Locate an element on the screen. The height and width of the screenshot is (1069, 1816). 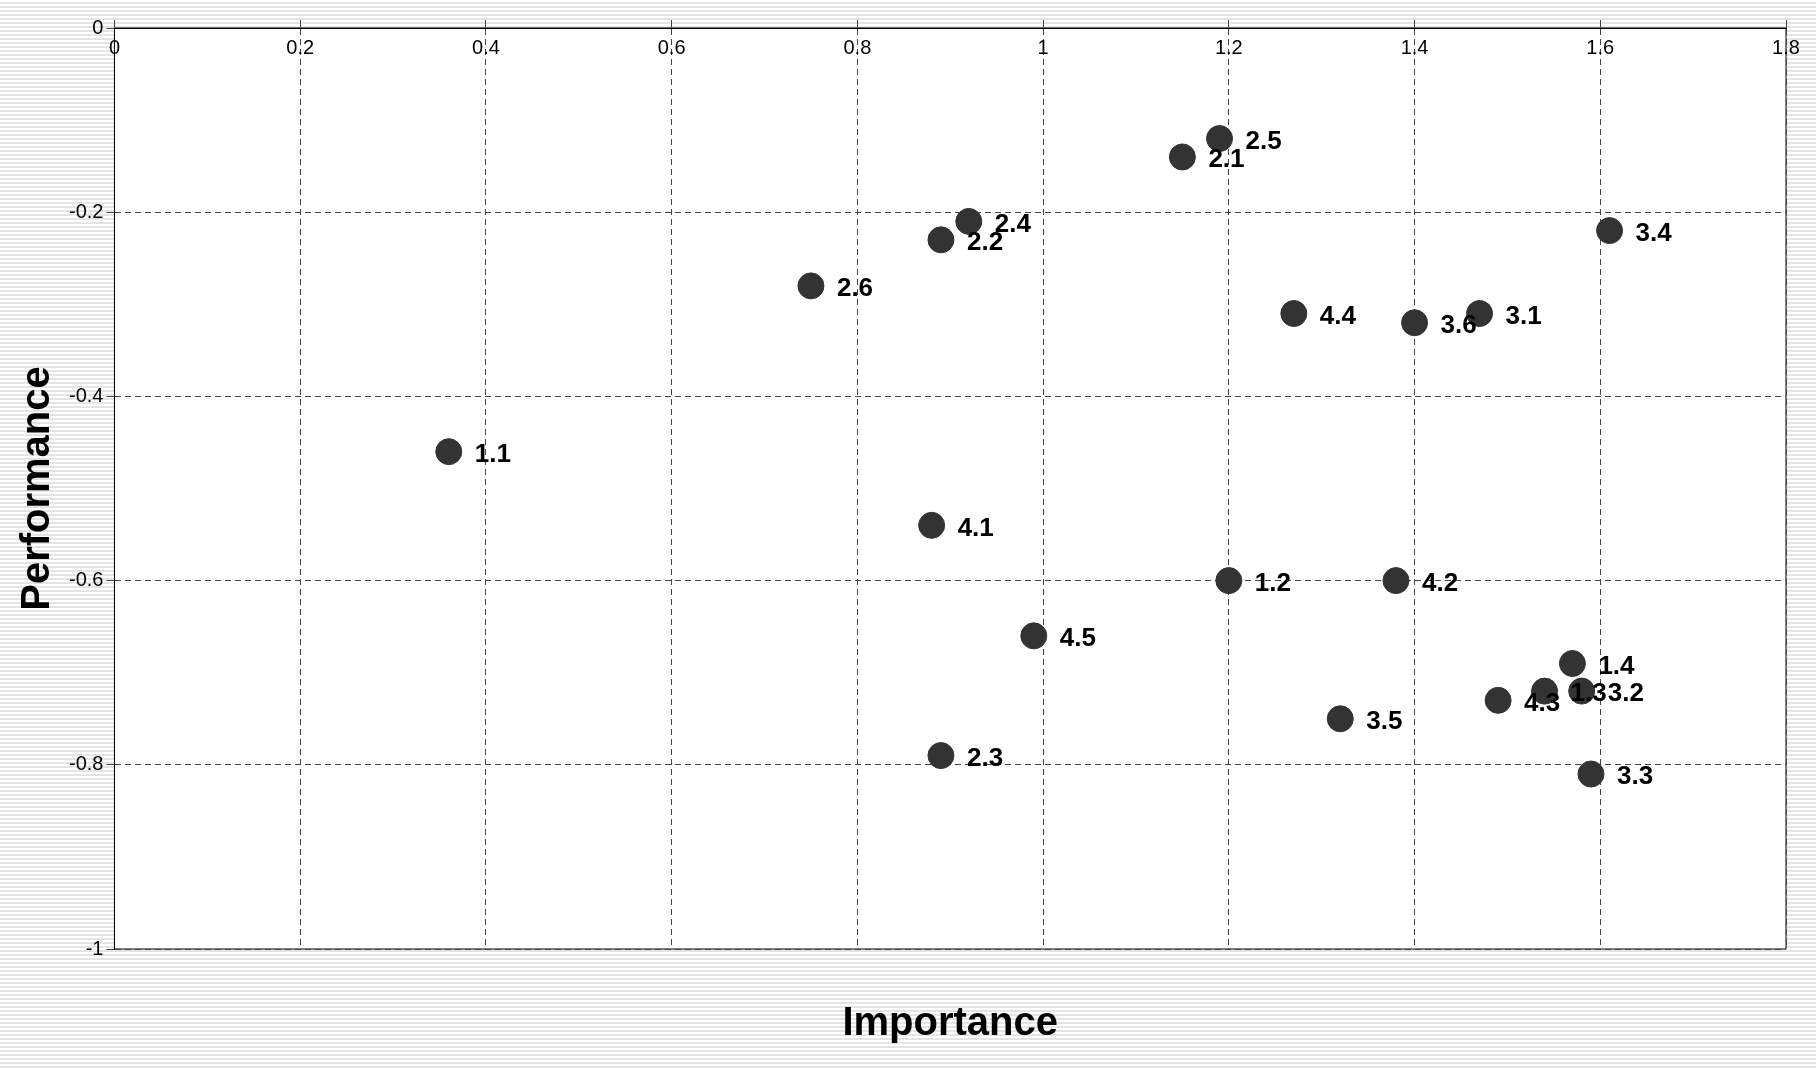
x-axis-title: Importance is located at coordinates (950, 1021).